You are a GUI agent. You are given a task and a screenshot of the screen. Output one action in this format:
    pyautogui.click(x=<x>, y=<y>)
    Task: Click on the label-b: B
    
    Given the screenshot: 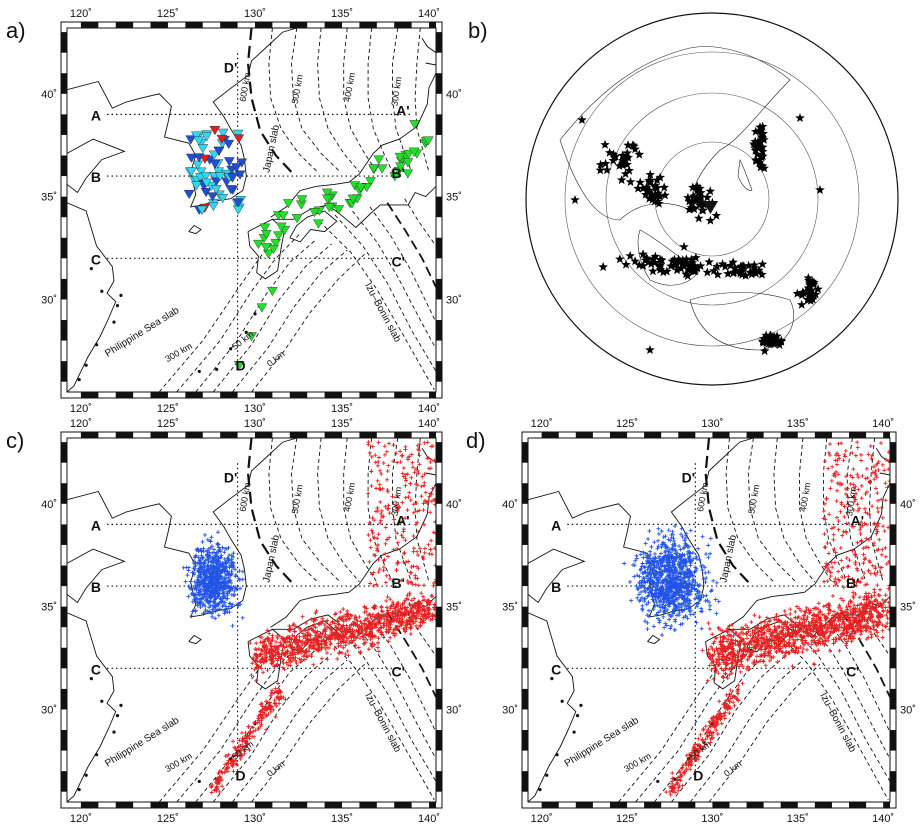 What is the action you would take?
    pyautogui.click(x=96, y=177)
    